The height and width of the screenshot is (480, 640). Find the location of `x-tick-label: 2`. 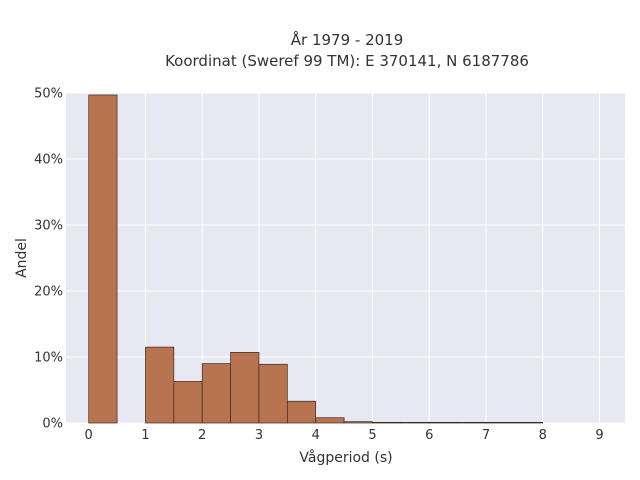

x-tick-label: 2 is located at coordinates (202, 435).